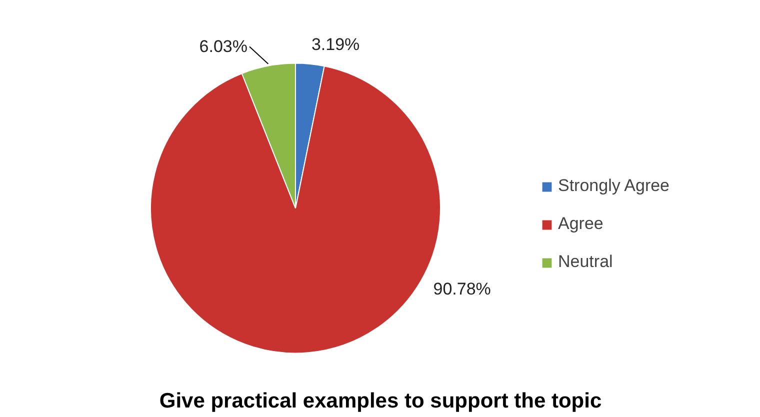 The width and height of the screenshot is (760, 417). I want to click on legend-label: Agree, so click(581, 224).